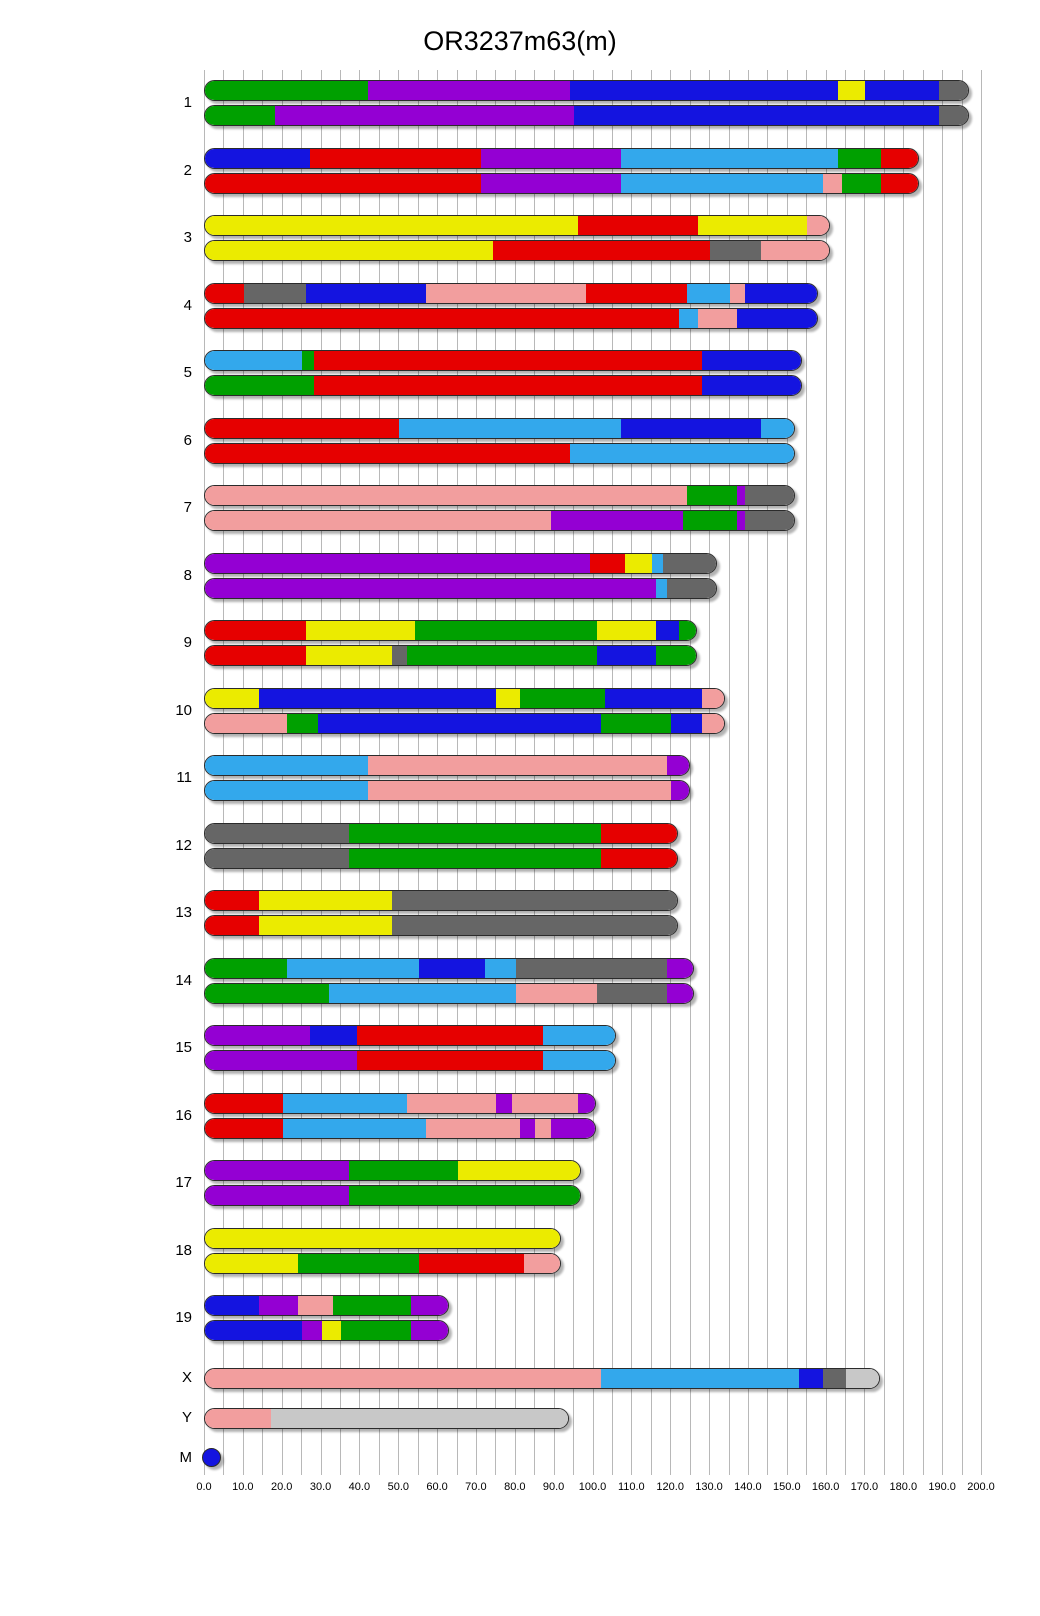  What do you see at coordinates (320, 1487) in the screenshot?
I see `x-tick-label: 30.0` at bounding box center [320, 1487].